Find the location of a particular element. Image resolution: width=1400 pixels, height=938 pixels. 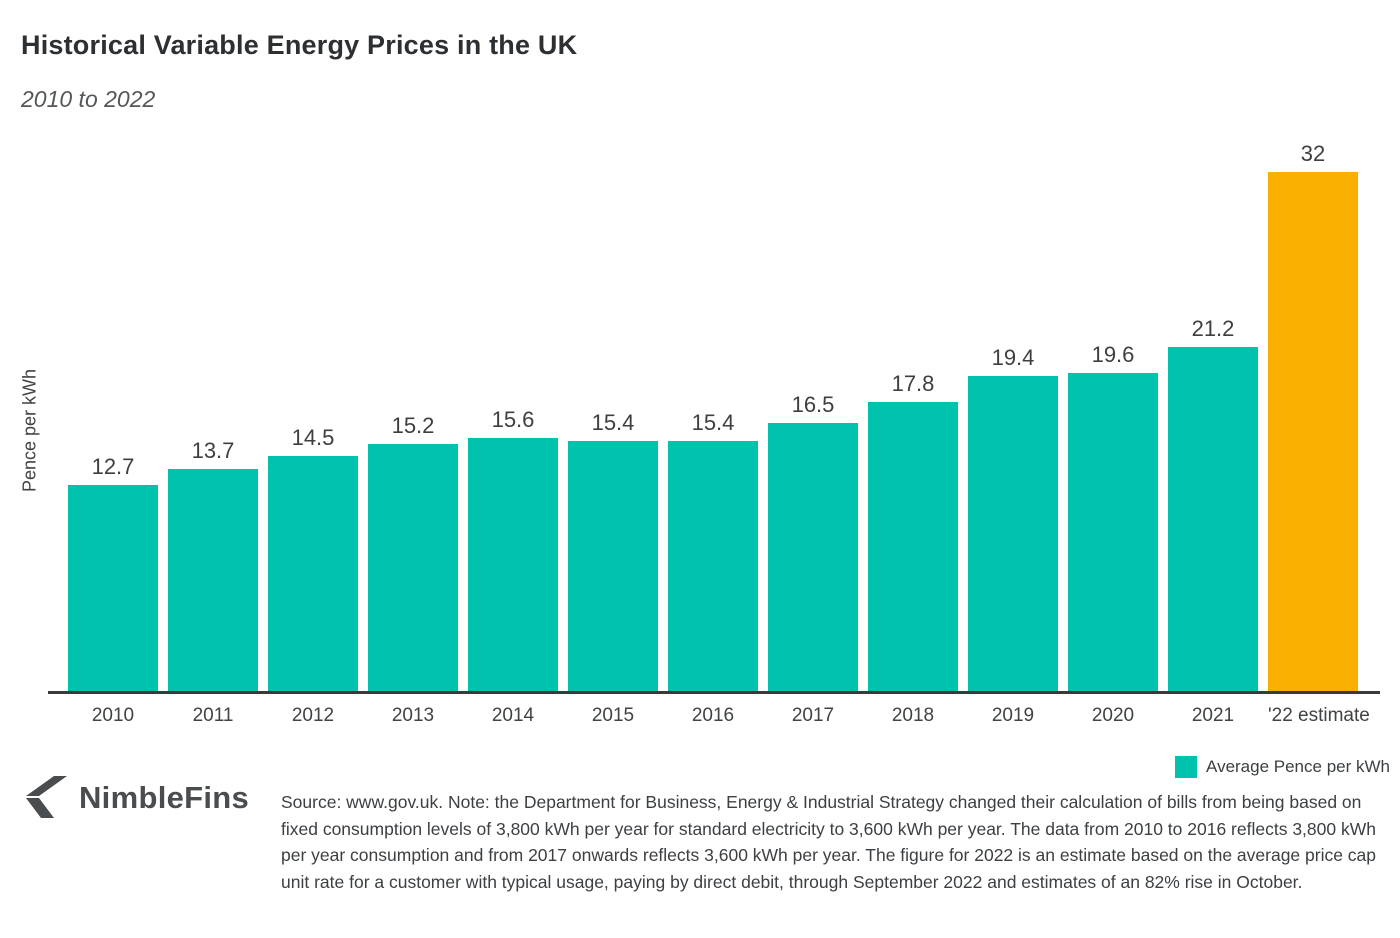

x-axis-tick-label: 2012 is located at coordinates (313, 715).